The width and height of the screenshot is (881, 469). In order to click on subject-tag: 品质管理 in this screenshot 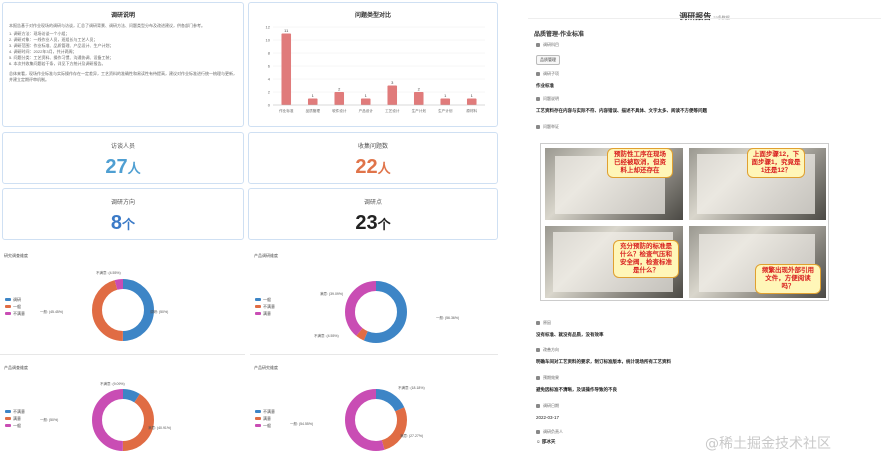, I will do `click(548, 60)`.